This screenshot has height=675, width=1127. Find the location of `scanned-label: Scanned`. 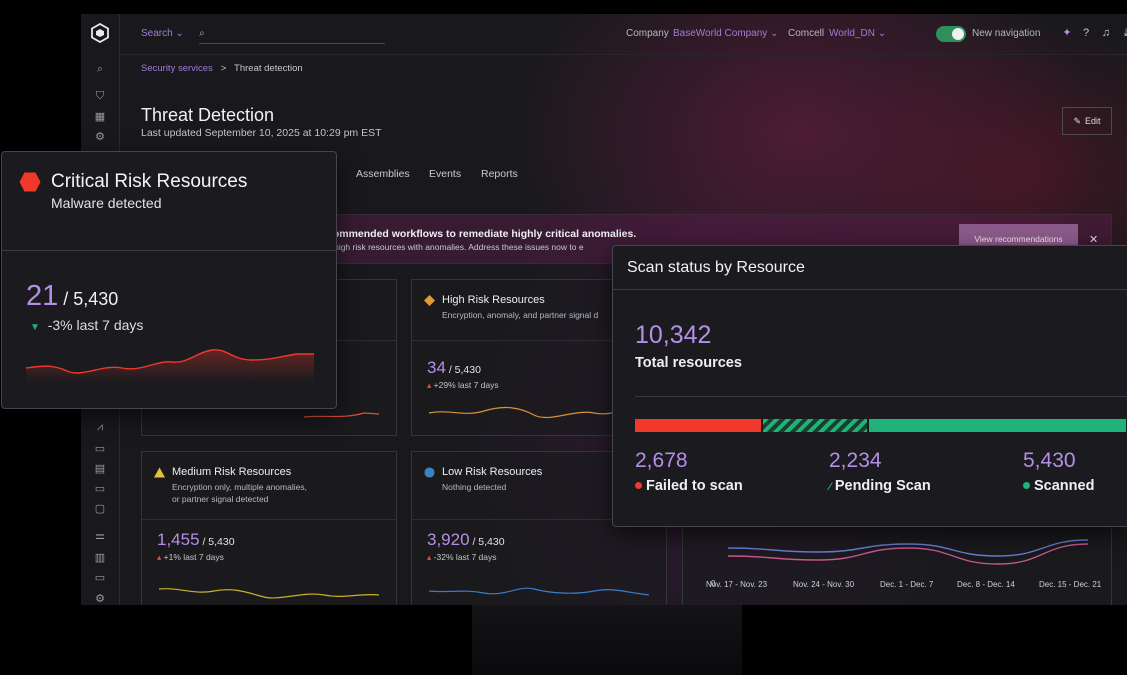

scanned-label: Scanned is located at coordinates (1058, 486).